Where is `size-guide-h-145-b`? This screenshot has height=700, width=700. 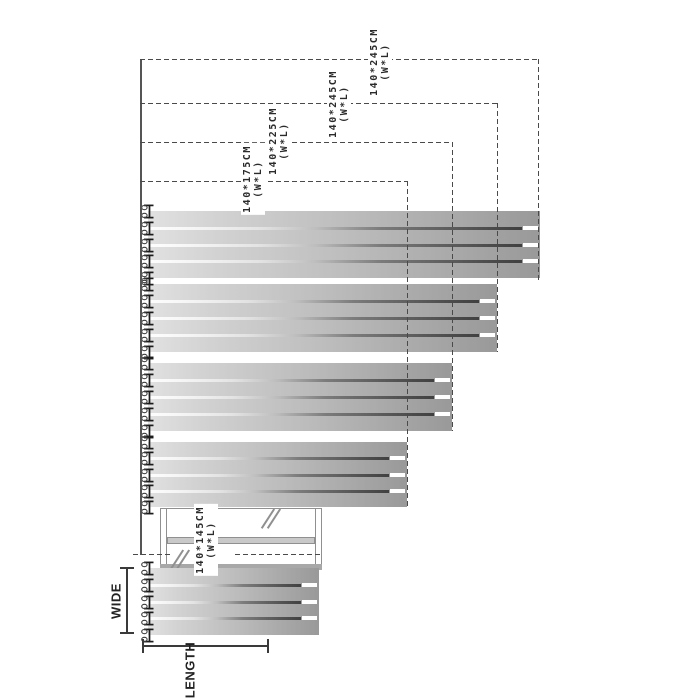
size-guide-h-145-b is located at coordinates (278, 555).